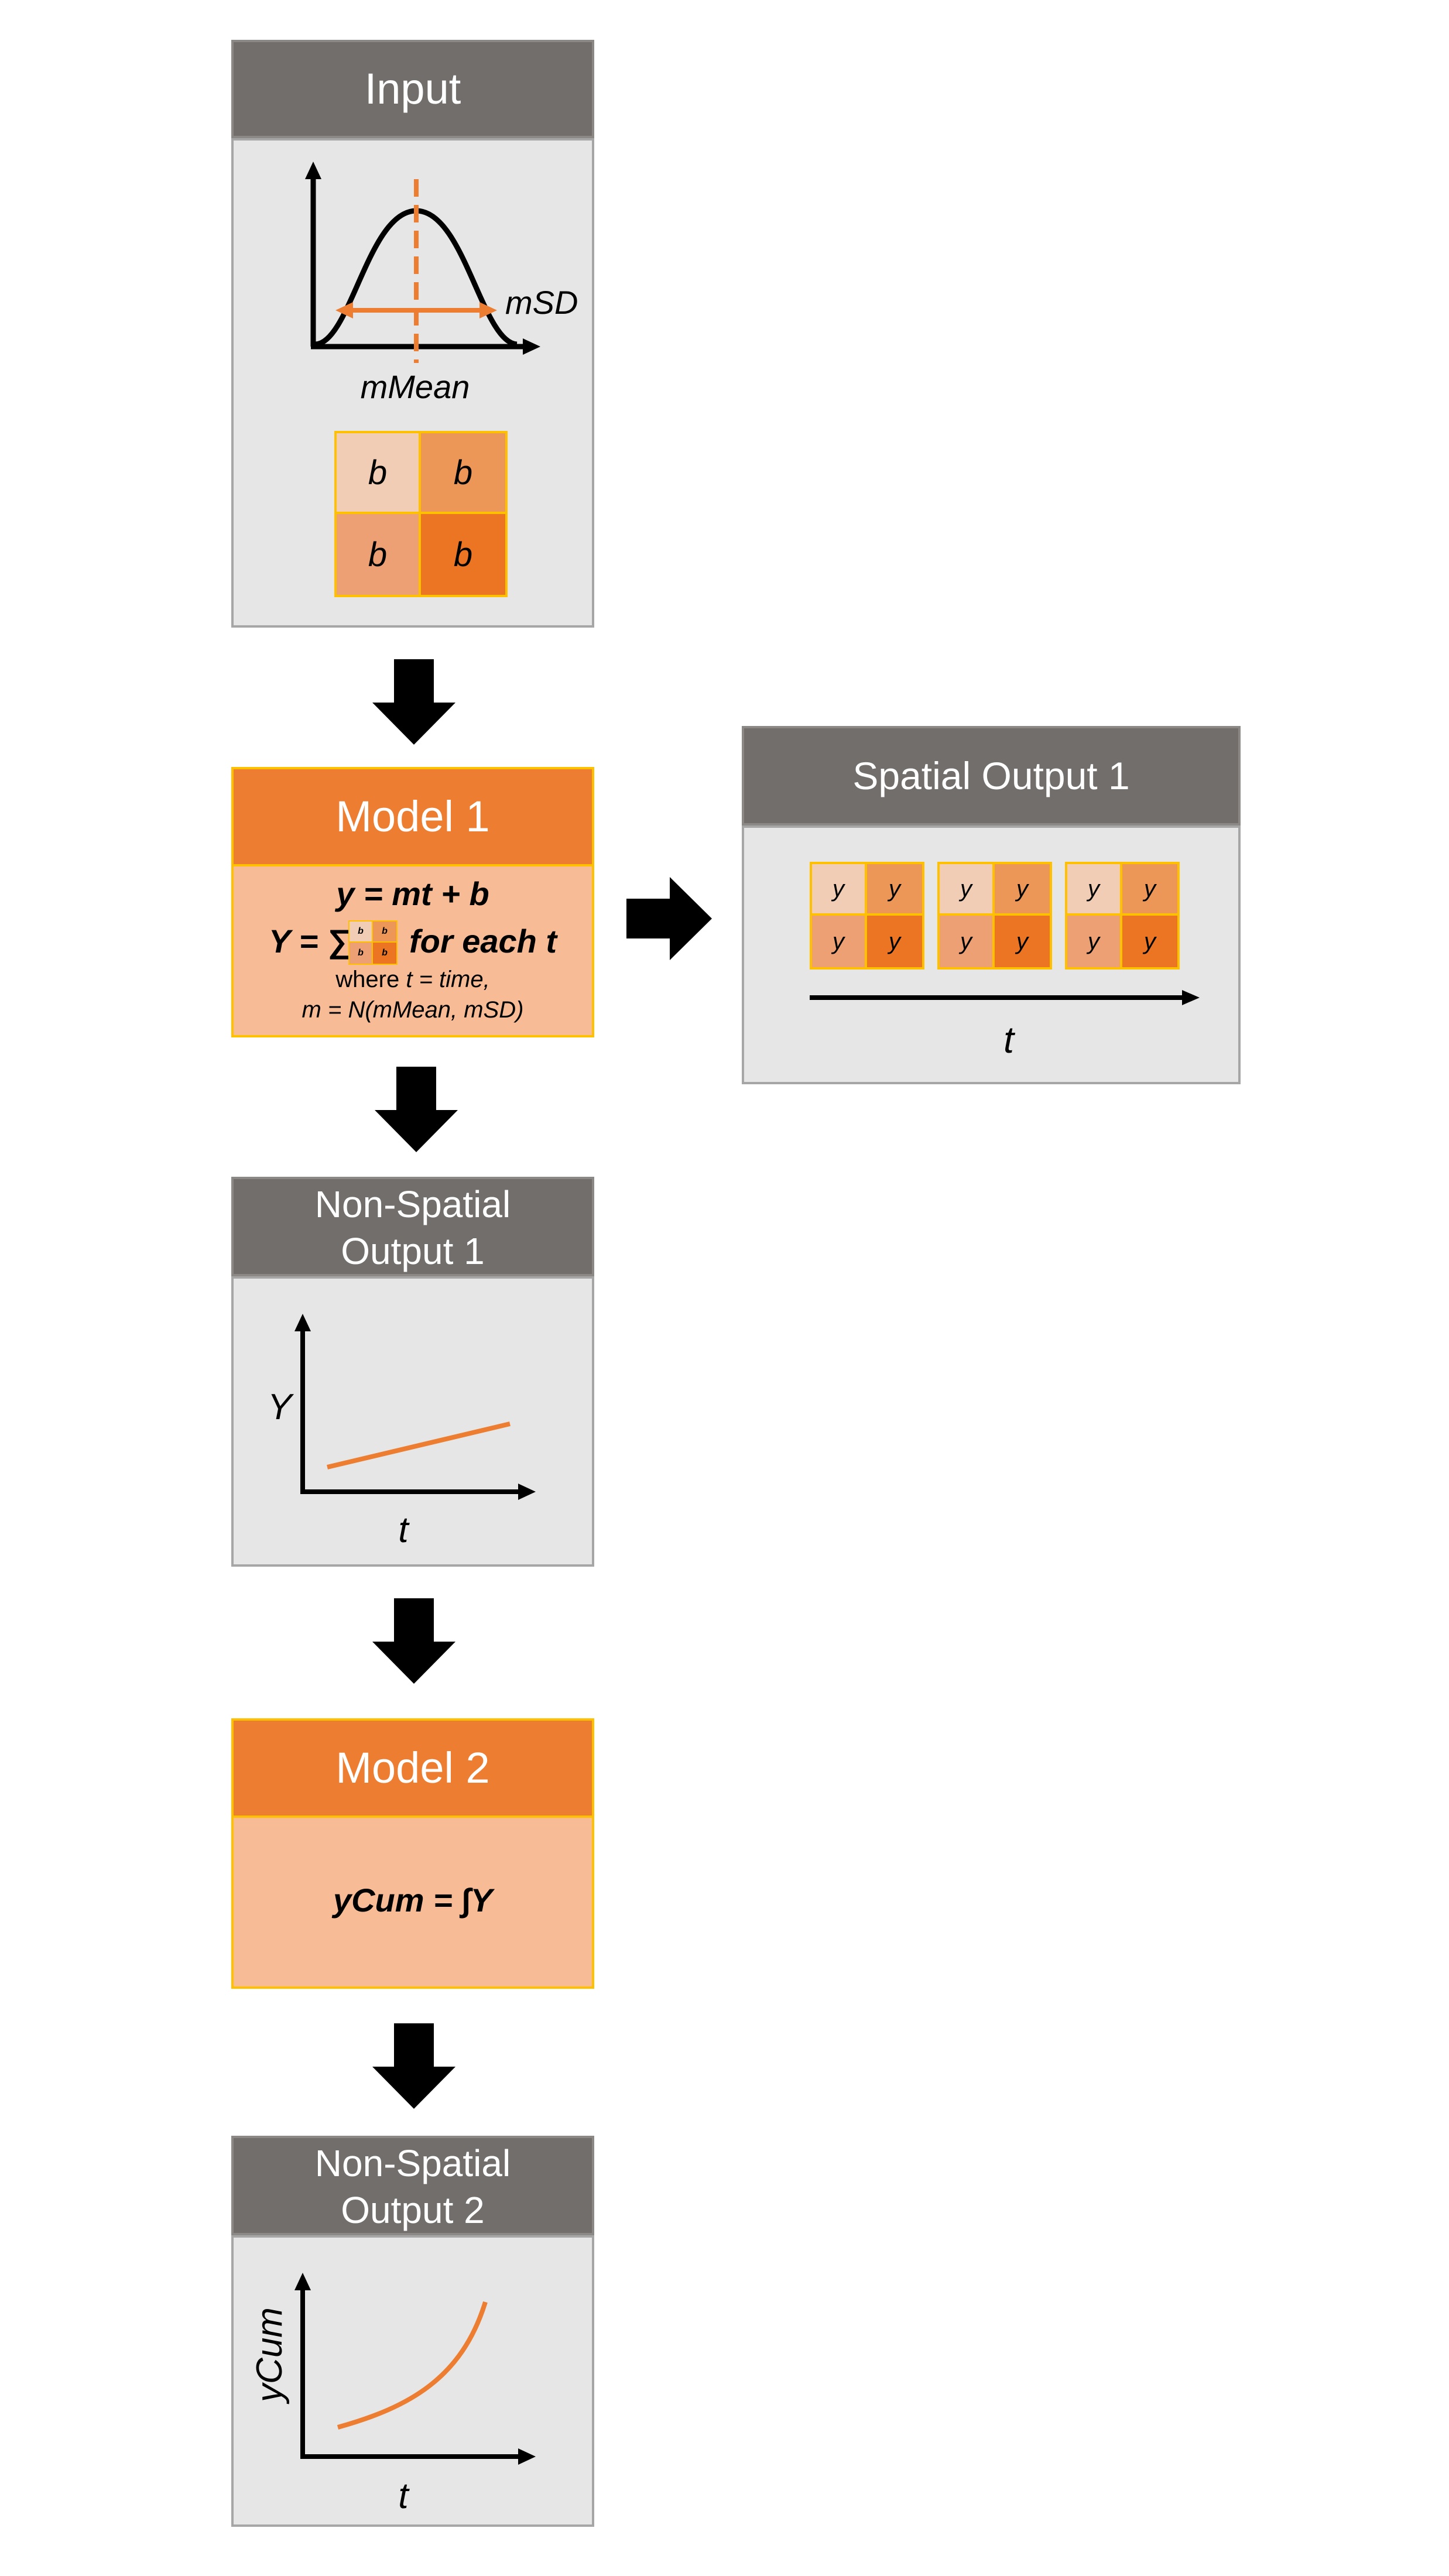  I want to click on nonspatial2-panel: yCum t, so click(412, 2381).